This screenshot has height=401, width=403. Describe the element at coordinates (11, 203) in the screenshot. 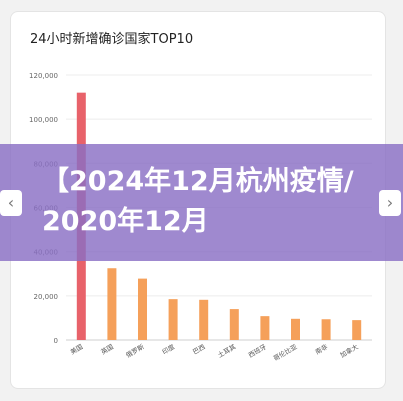

I see `prev-arrow-button: ‹` at that location.